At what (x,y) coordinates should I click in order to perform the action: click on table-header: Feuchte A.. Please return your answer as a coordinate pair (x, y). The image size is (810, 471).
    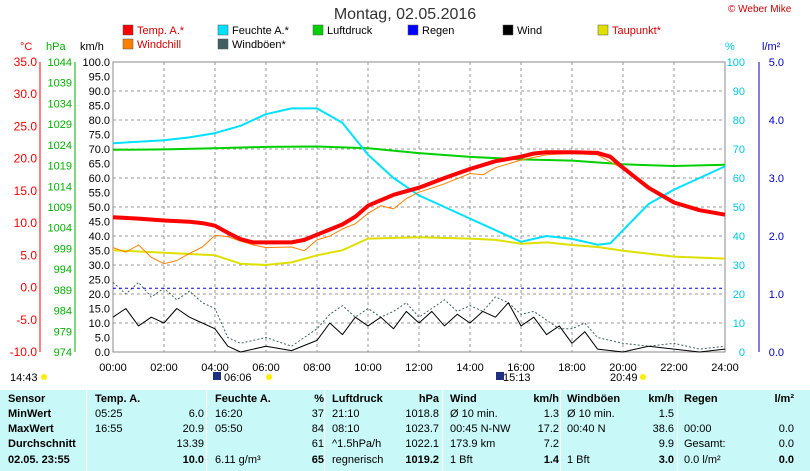
    Looking at the image, I should click on (243, 399).